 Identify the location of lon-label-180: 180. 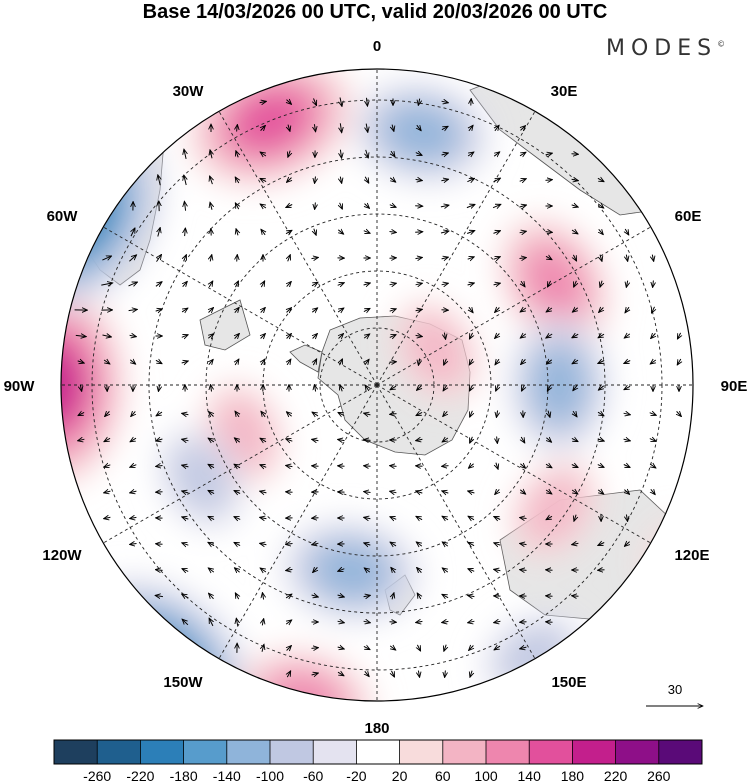
(376, 728).